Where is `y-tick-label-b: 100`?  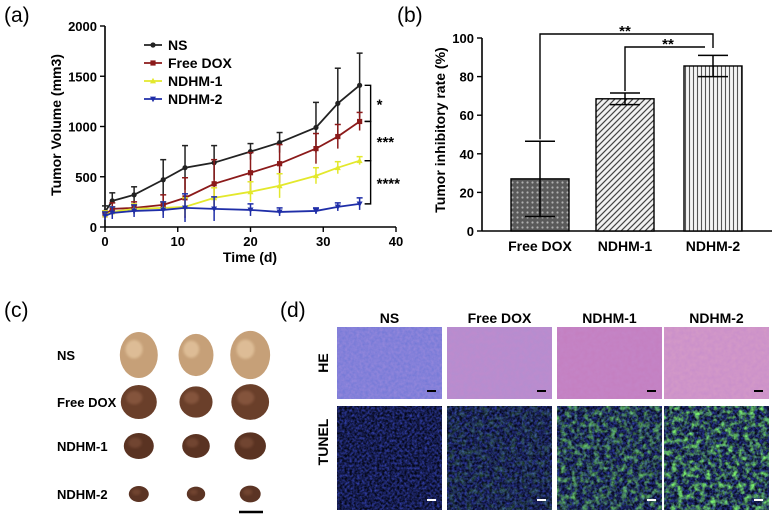
y-tick-label-b: 100 is located at coordinates (463, 38).